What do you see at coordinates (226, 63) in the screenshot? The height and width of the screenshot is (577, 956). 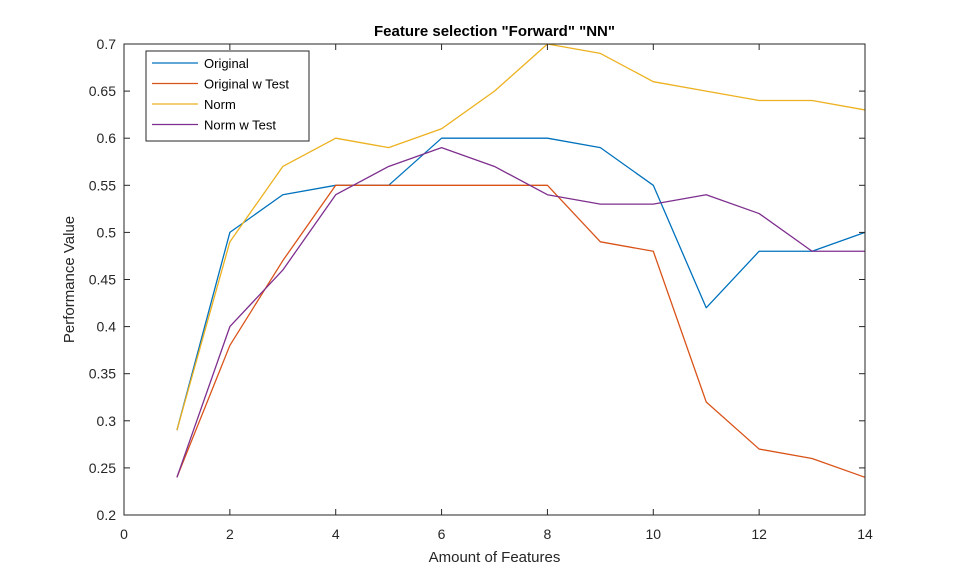 I see `legend-label: Original` at bounding box center [226, 63].